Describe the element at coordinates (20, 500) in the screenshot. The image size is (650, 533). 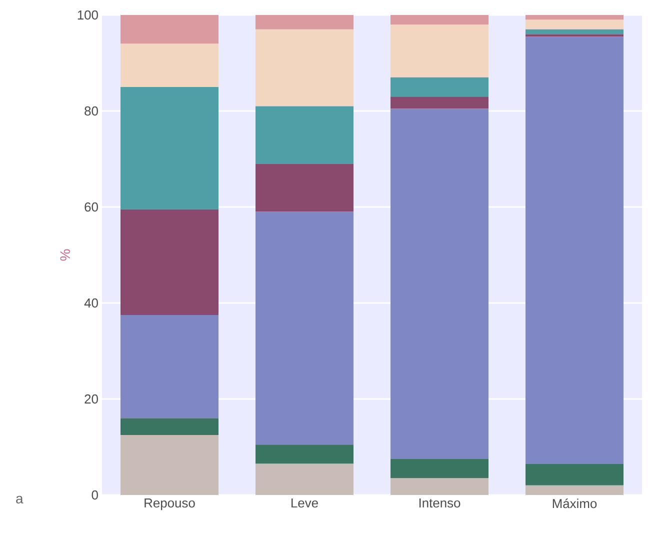
I see `text: a` at that location.